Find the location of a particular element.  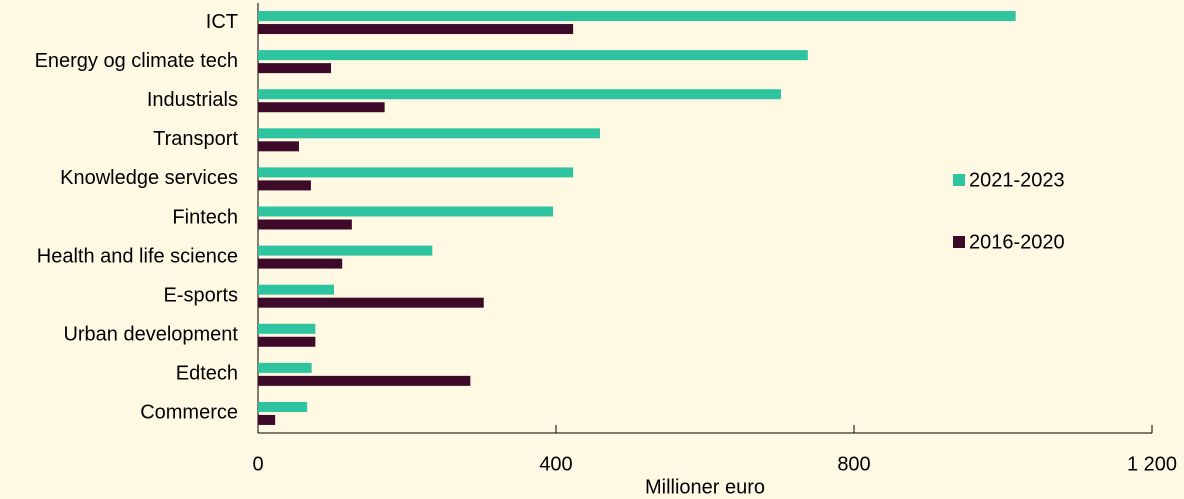

y-tick-label: Knowledge services is located at coordinates (149, 178).